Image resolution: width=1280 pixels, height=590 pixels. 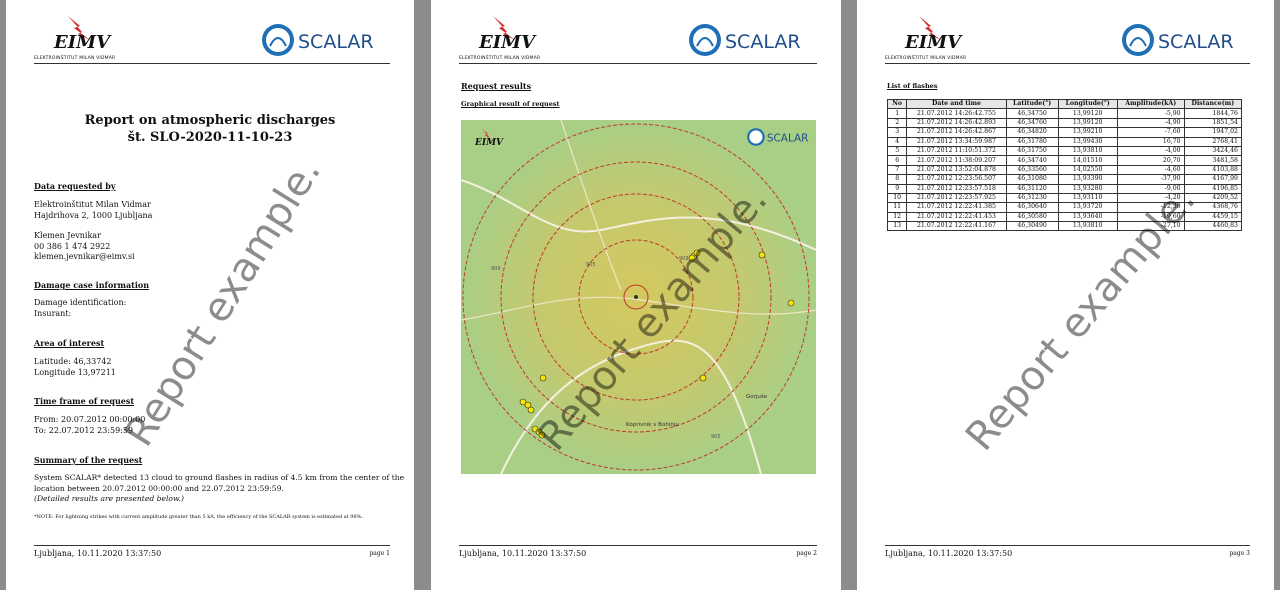 What do you see at coordinates (1087, 179) in the screenshot?
I see `table-cell: 13,93390` at bounding box center [1087, 179].